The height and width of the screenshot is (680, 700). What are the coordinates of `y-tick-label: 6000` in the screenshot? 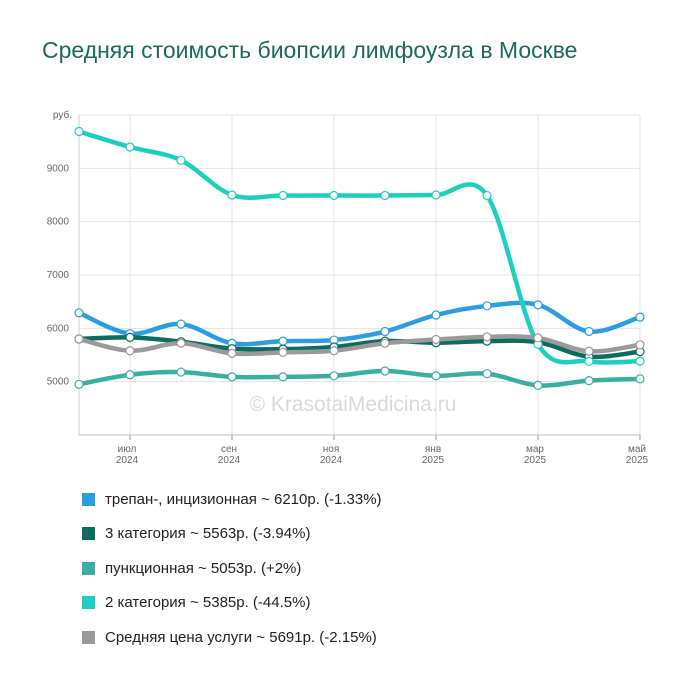 It's located at (58, 328).